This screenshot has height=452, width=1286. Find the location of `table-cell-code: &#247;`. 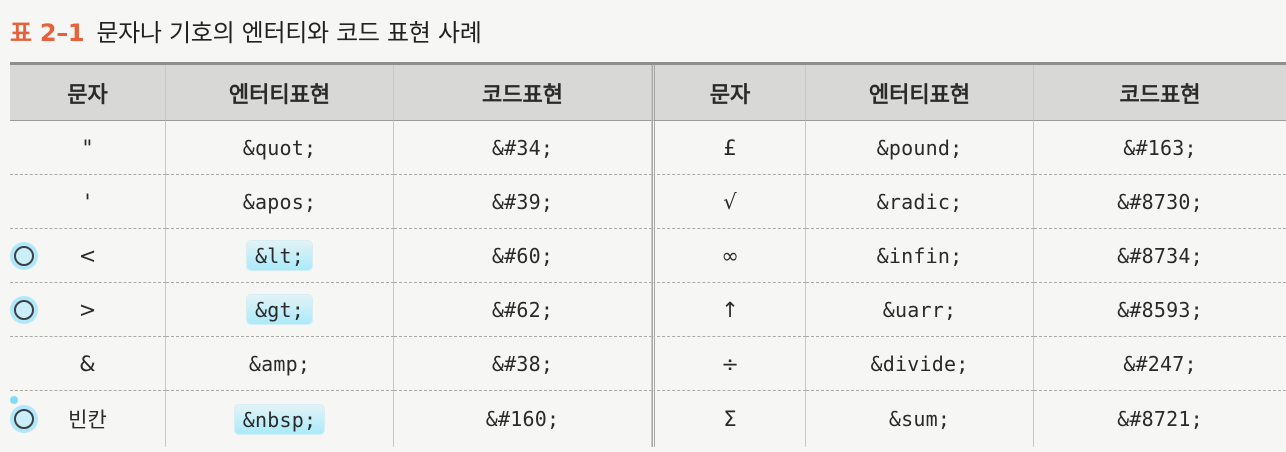

table-cell-code: &#247; is located at coordinates (1160, 364).